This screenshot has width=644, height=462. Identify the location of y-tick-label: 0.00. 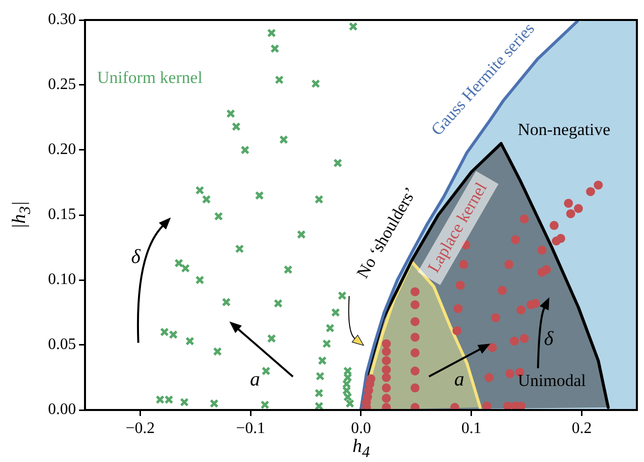
(62, 409).